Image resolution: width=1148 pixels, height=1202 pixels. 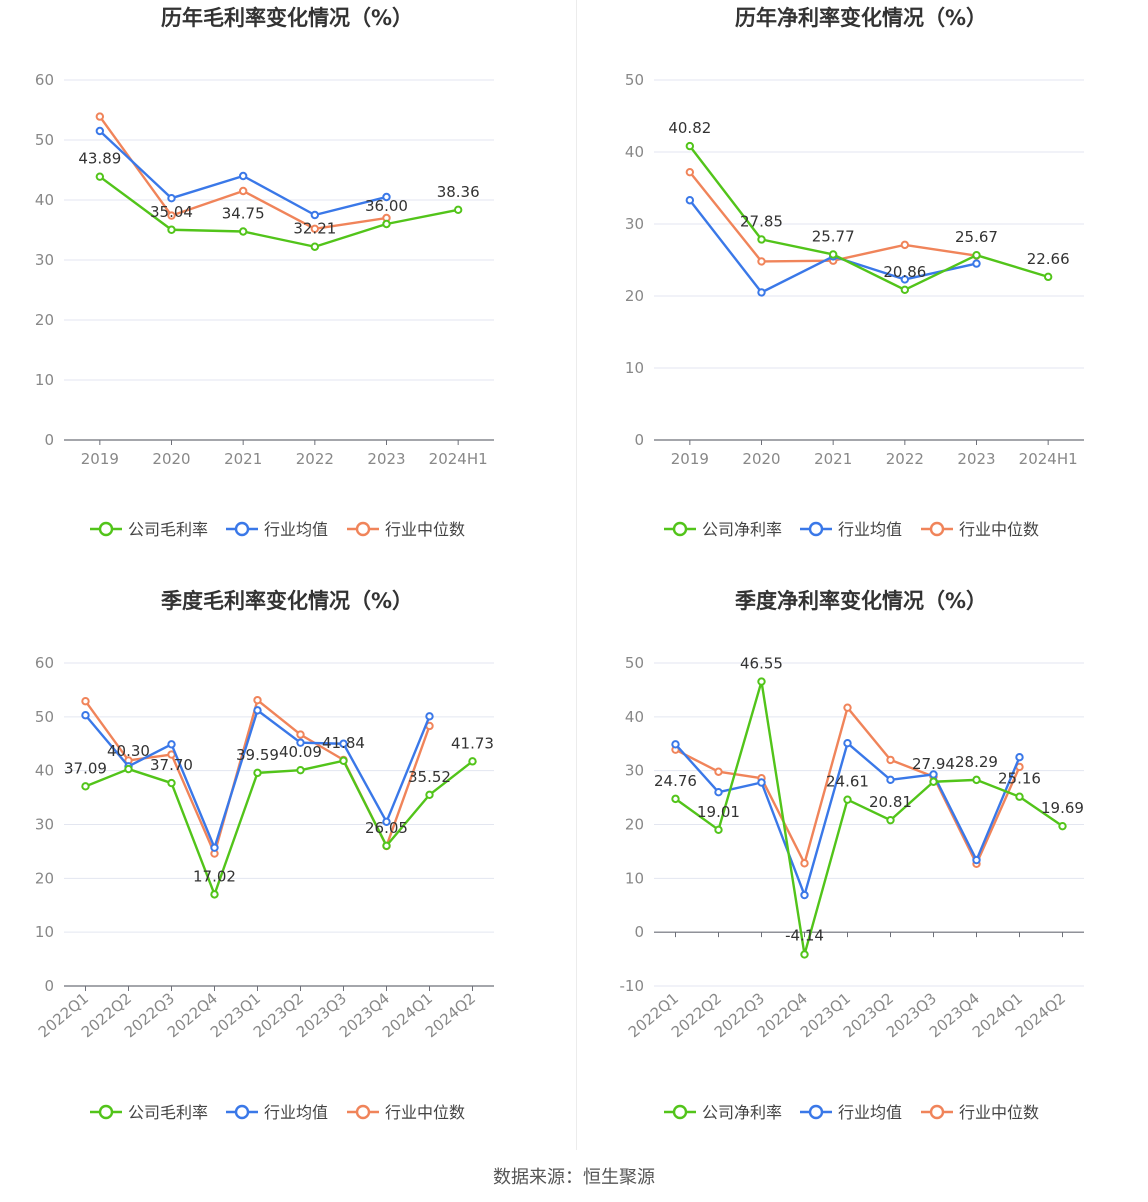 What do you see at coordinates (257, 755) in the screenshot?
I see `data-label: 39.59` at bounding box center [257, 755].